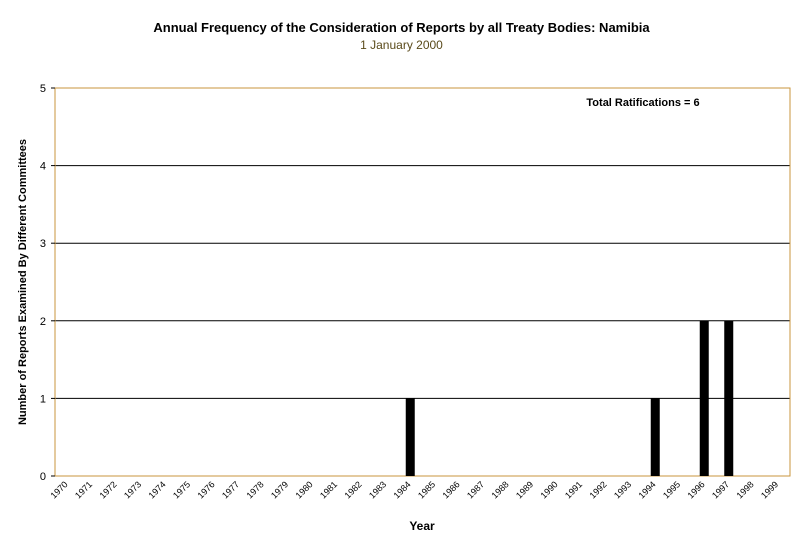 The width and height of the screenshot is (803, 551). I want to click on x-tick-label: 1974, so click(157, 489).